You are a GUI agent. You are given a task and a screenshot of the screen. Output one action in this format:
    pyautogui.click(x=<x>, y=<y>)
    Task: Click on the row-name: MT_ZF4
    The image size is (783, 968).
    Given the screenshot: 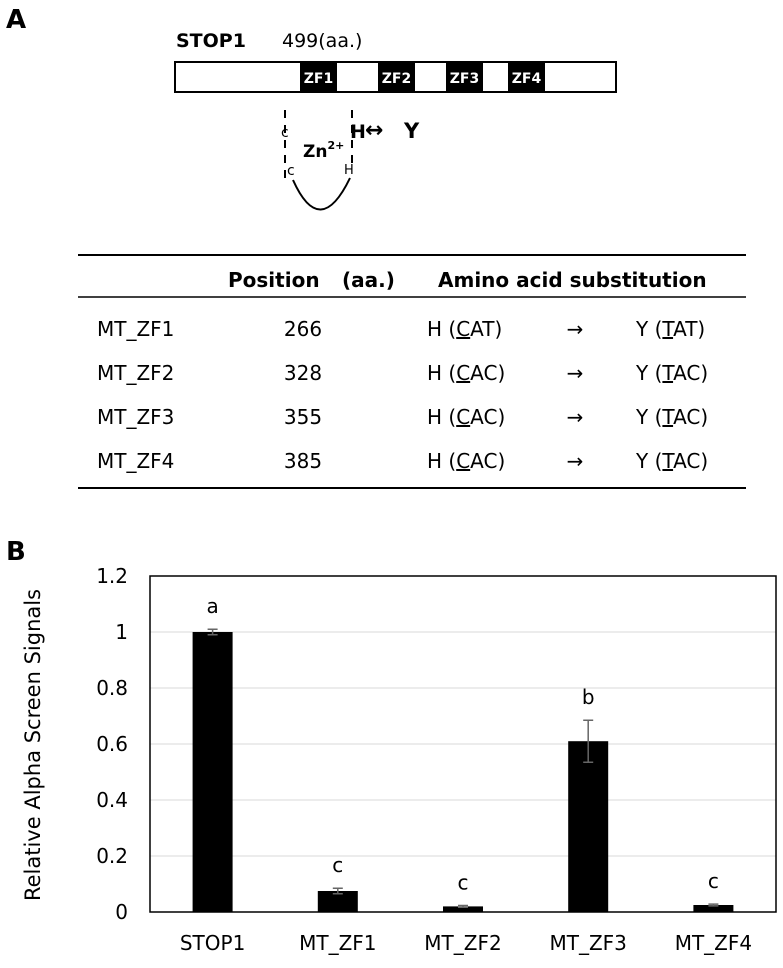 What is the action you would take?
    pyautogui.click(x=135, y=461)
    